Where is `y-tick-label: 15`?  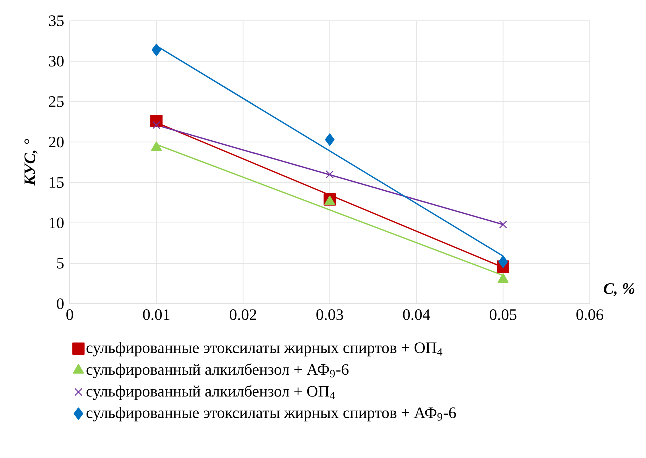
y-tick-label: 15 is located at coordinates (57, 182).